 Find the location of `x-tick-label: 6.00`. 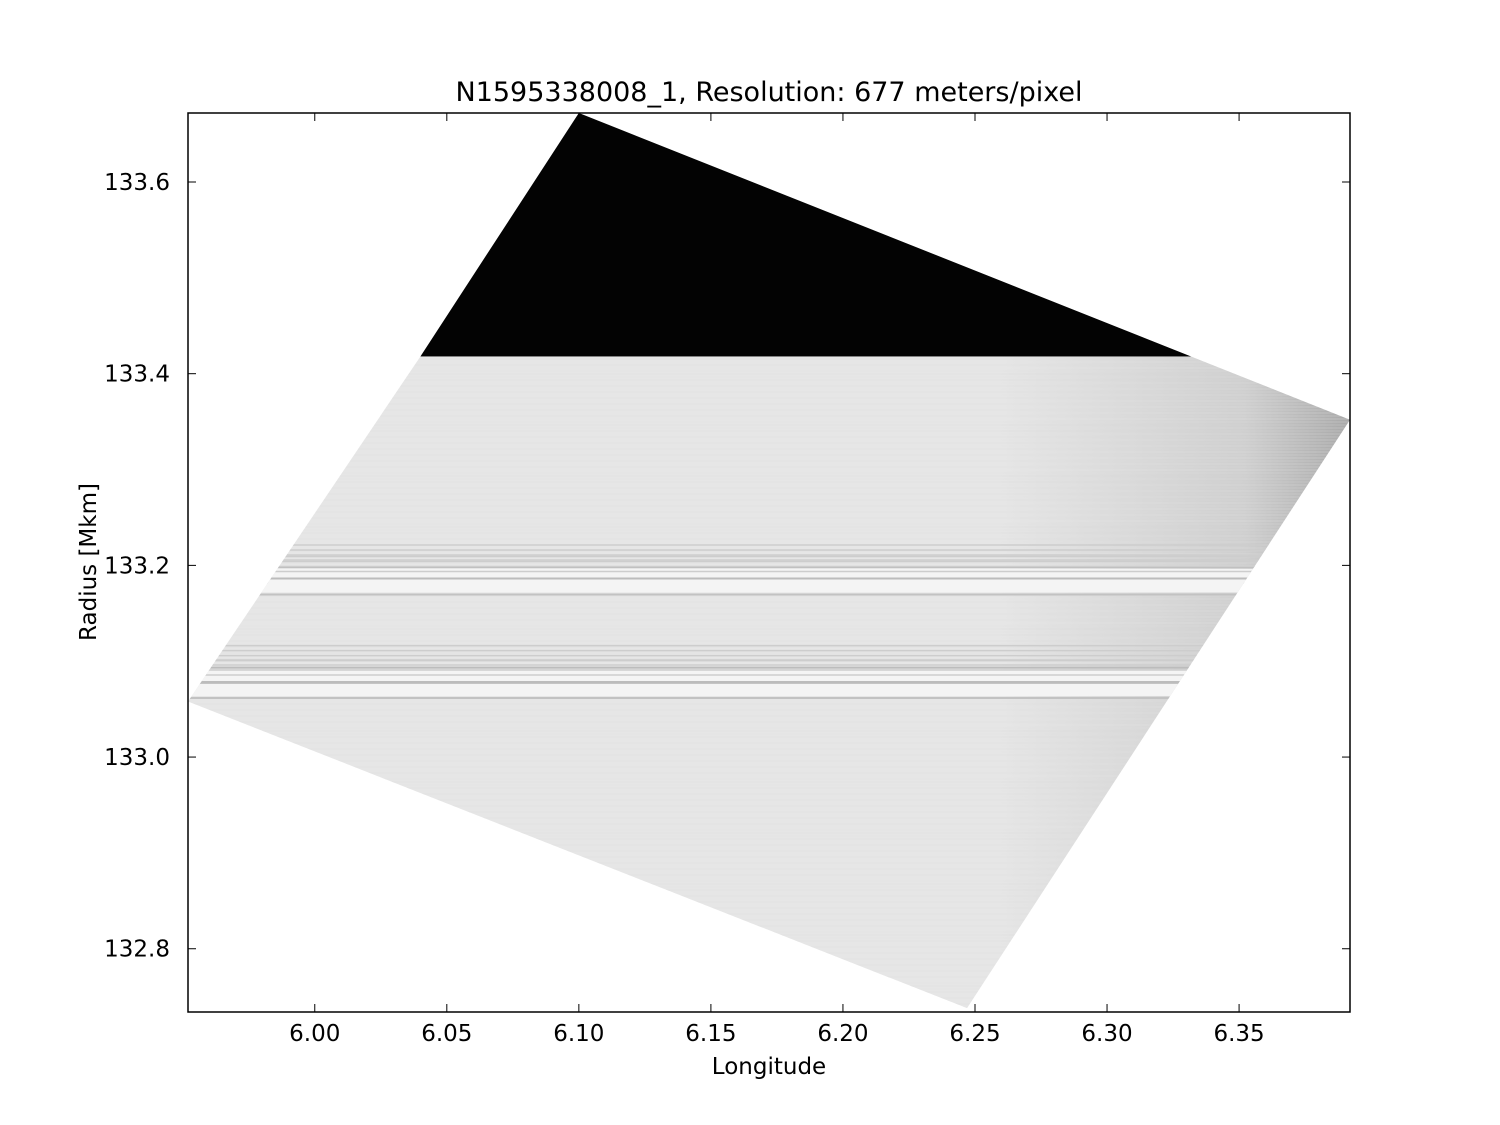

x-tick-label: 6.00 is located at coordinates (314, 1034).